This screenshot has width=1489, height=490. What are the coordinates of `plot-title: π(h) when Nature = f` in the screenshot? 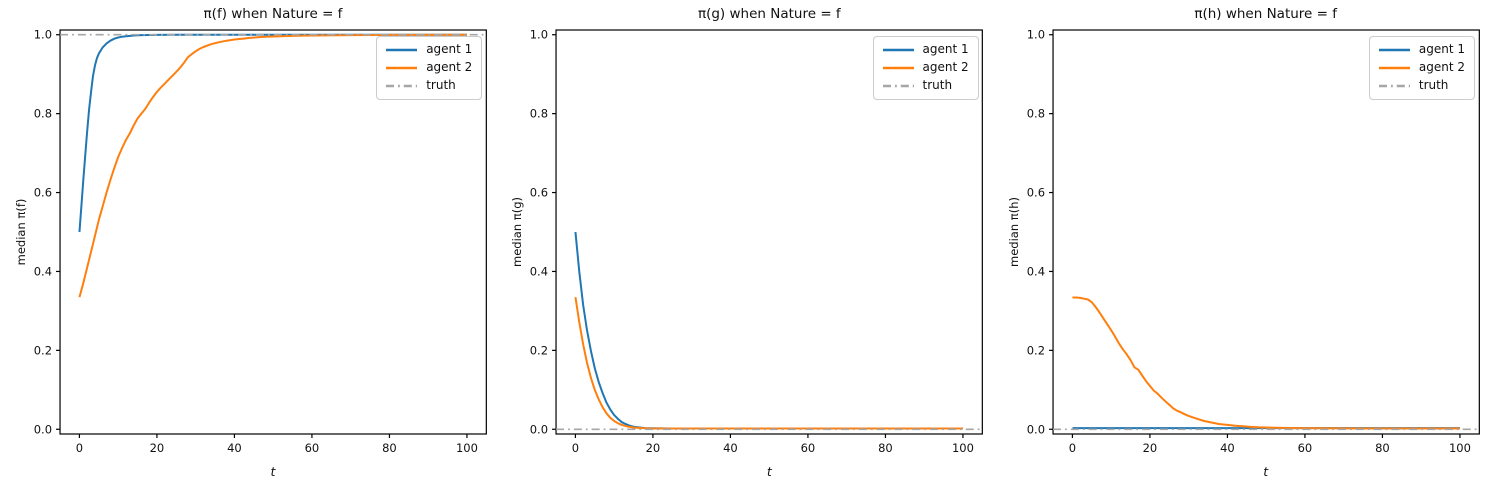 It's located at (1265, 14).